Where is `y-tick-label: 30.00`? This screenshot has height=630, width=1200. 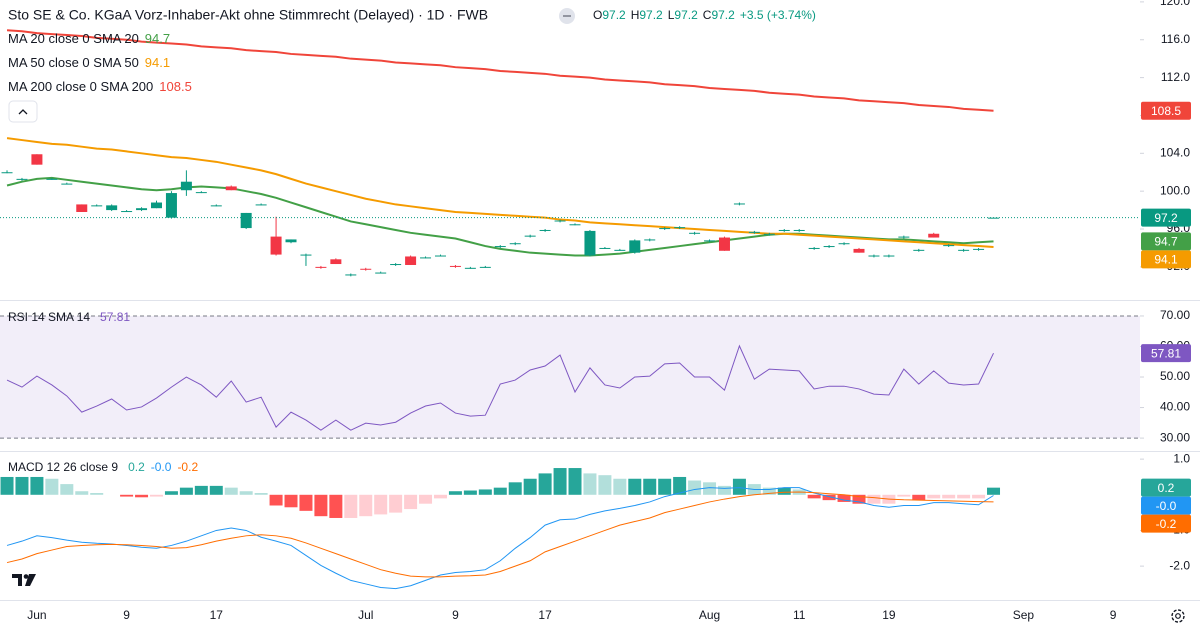
y-tick-label: 30.00 is located at coordinates (1175, 437).